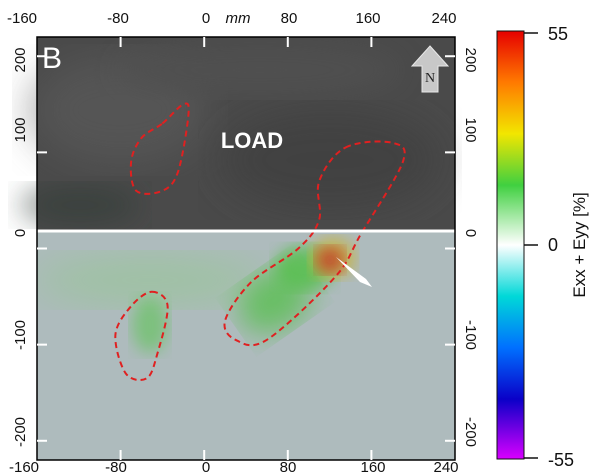 The width and height of the screenshot is (592, 475). What do you see at coordinates (470, 233) in the screenshot?
I see `right-tick-label: 0` at bounding box center [470, 233].